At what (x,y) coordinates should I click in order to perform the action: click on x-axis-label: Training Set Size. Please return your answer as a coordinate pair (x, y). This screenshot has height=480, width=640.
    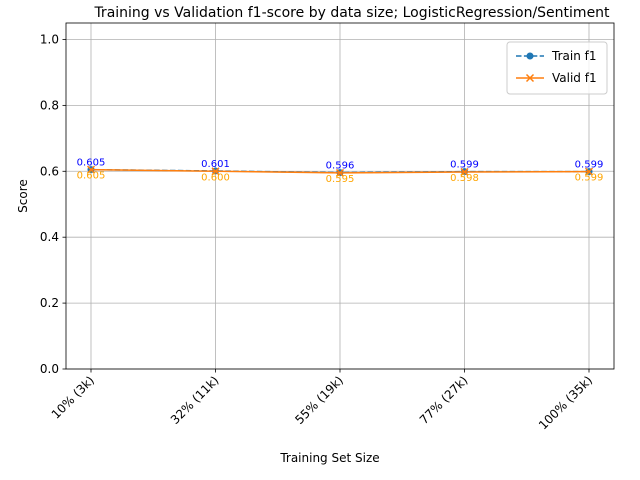
    Looking at the image, I should click on (329, 458).